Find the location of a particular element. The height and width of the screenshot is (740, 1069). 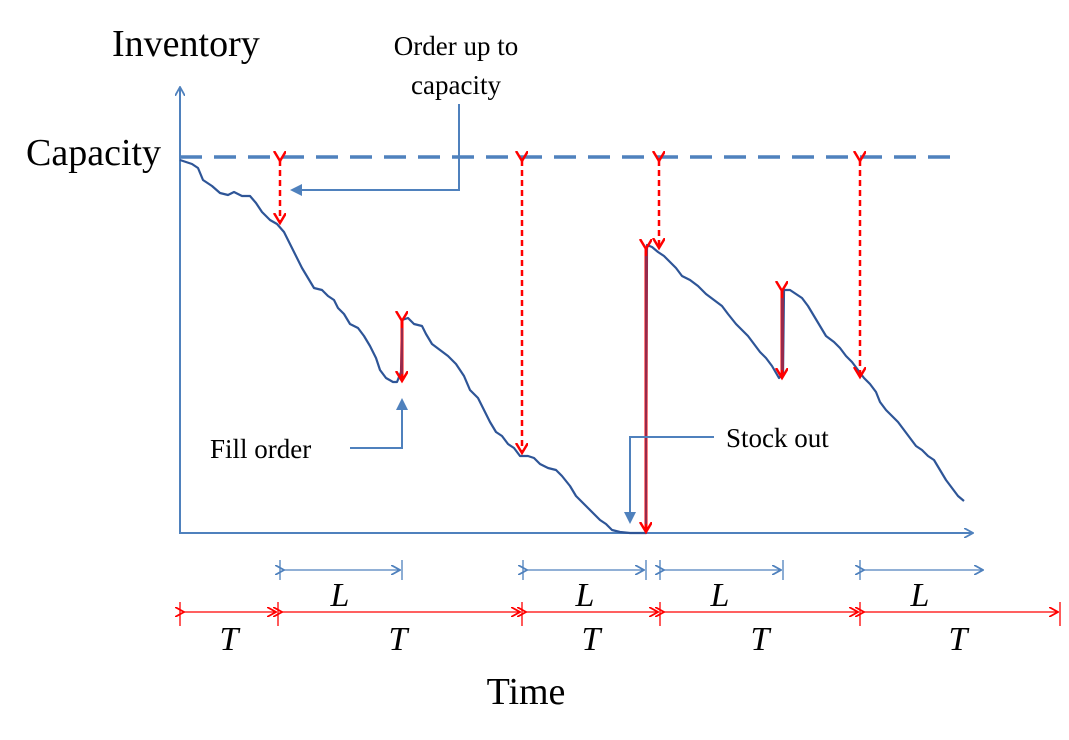

period-arrows is located at coordinates (620, 614).